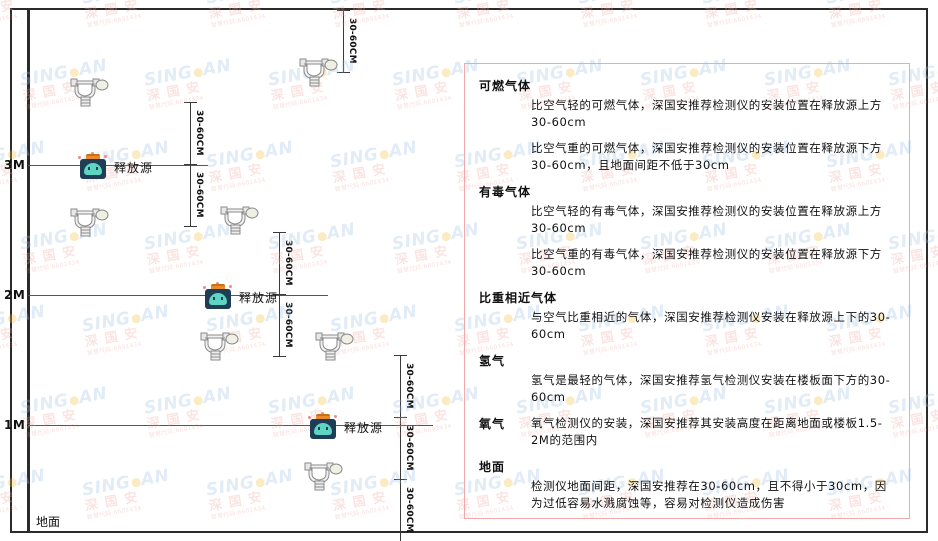 The height and width of the screenshot is (541, 938). I want to click on guidance-section: 氢气氢气是最轻的气体，深国安推荐氢气检测仪安装在楼板面下方的30-60cm, so click(687, 379).